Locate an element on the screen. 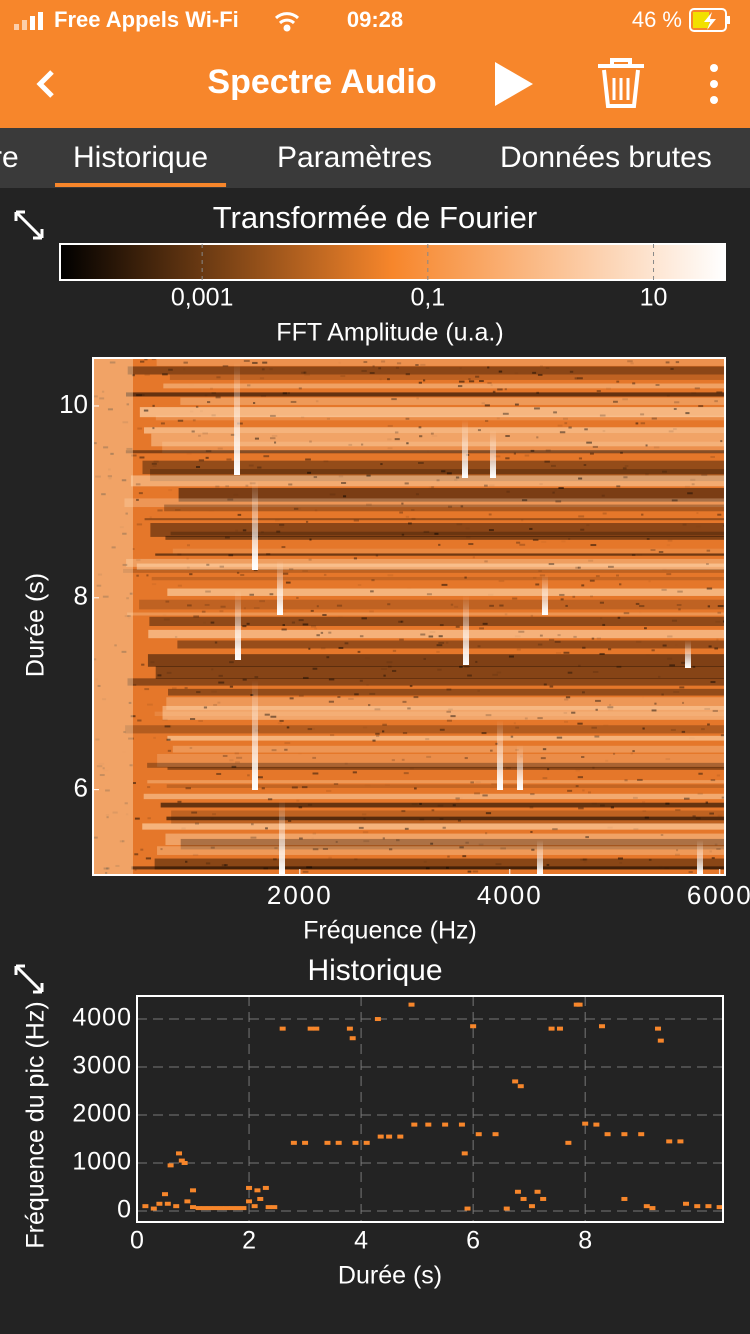  tab: Paramètres is located at coordinates (354, 157).